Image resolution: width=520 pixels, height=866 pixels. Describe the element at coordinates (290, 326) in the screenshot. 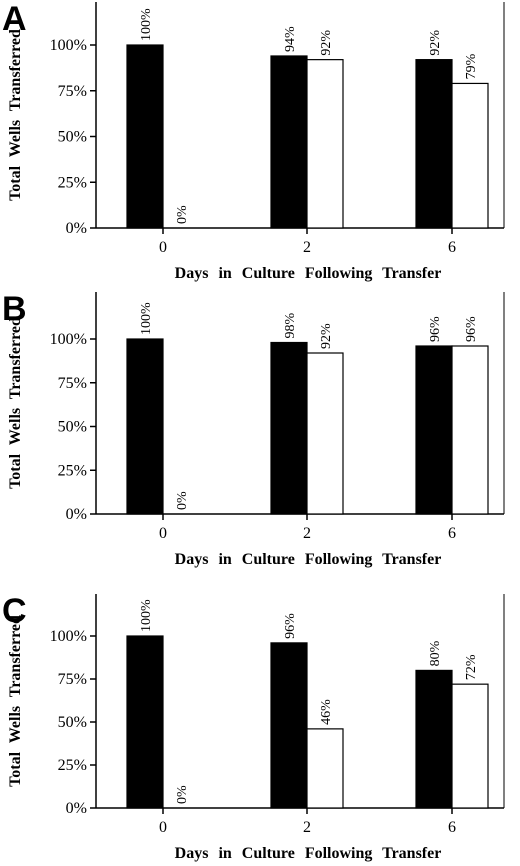

I see `data-label: 98%` at that location.